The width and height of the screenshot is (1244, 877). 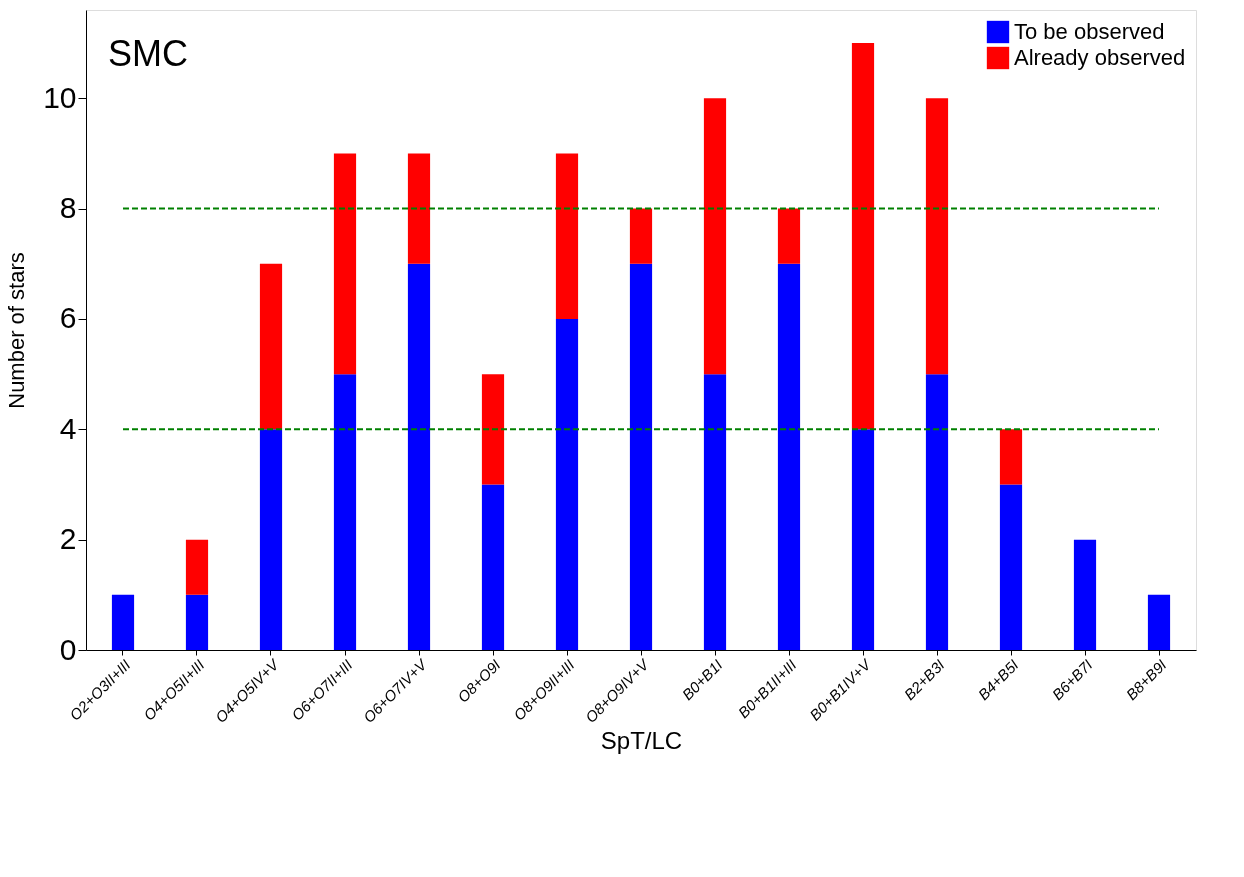 I want to click on y-tick-label: 2, so click(x=68, y=539).